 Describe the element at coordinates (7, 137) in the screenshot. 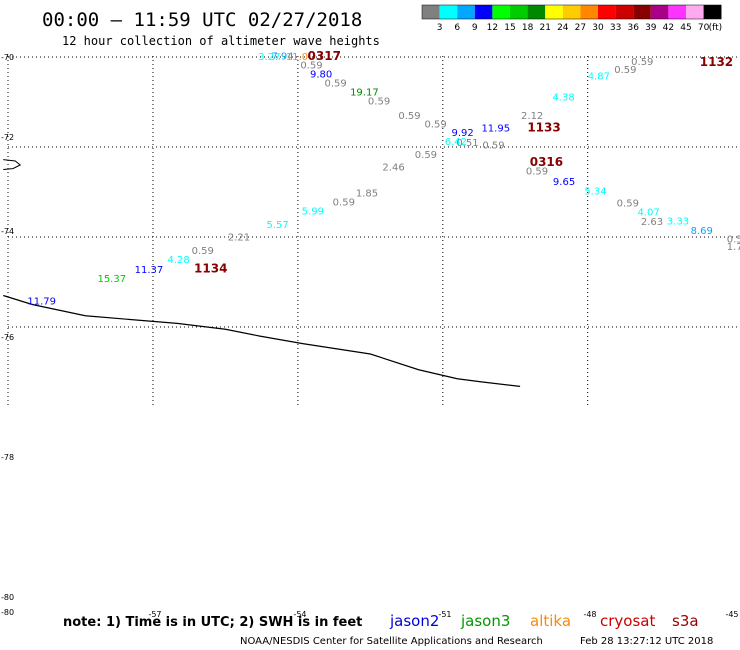

I see `latitude-tick-label: -72` at that location.